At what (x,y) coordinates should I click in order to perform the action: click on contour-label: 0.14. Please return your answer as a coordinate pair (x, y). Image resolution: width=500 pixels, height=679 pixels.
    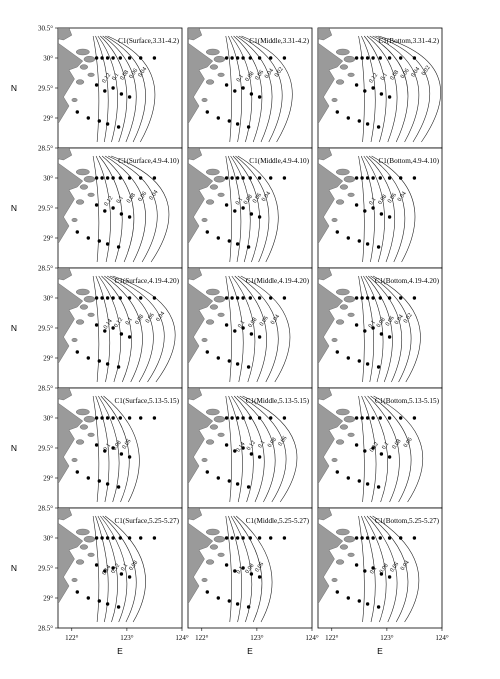
    Looking at the image, I should click on (108, 324).